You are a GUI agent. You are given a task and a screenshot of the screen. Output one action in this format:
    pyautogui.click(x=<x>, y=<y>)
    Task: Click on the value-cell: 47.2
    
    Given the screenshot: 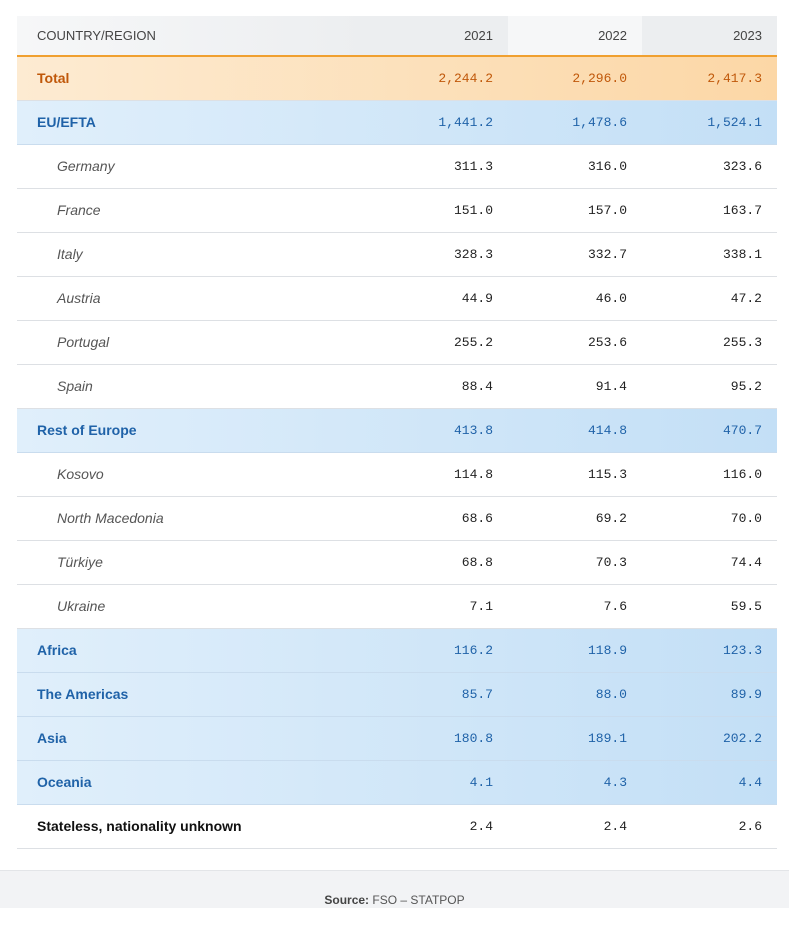 What is the action you would take?
    pyautogui.click(x=709, y=298)
    